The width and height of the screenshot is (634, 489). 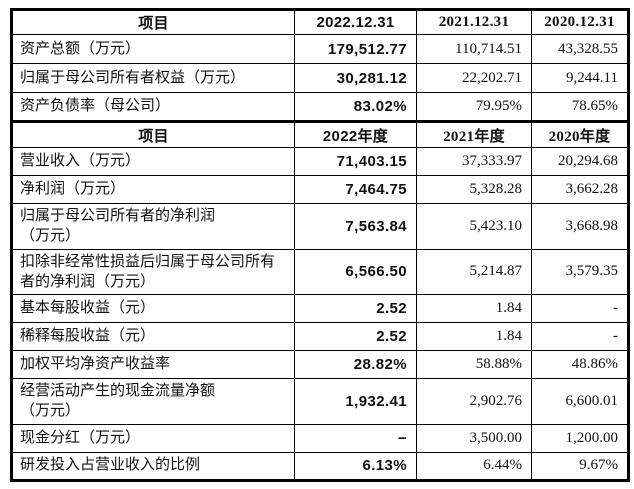 I want to click on value-2022: 7,464.75, so click(x=355, y=189).